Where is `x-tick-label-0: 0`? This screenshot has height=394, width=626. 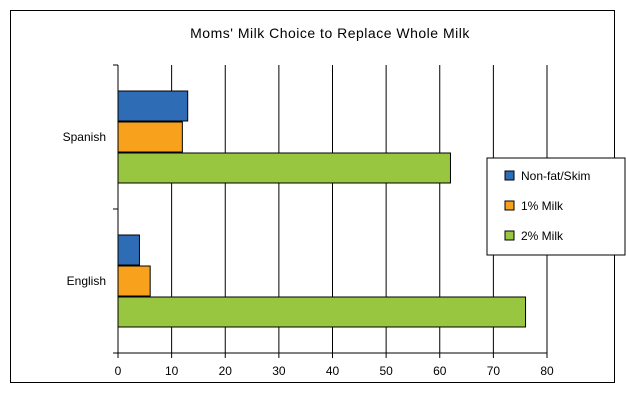 x-tick-label-0: 0 is located at coordinates (118, 371).